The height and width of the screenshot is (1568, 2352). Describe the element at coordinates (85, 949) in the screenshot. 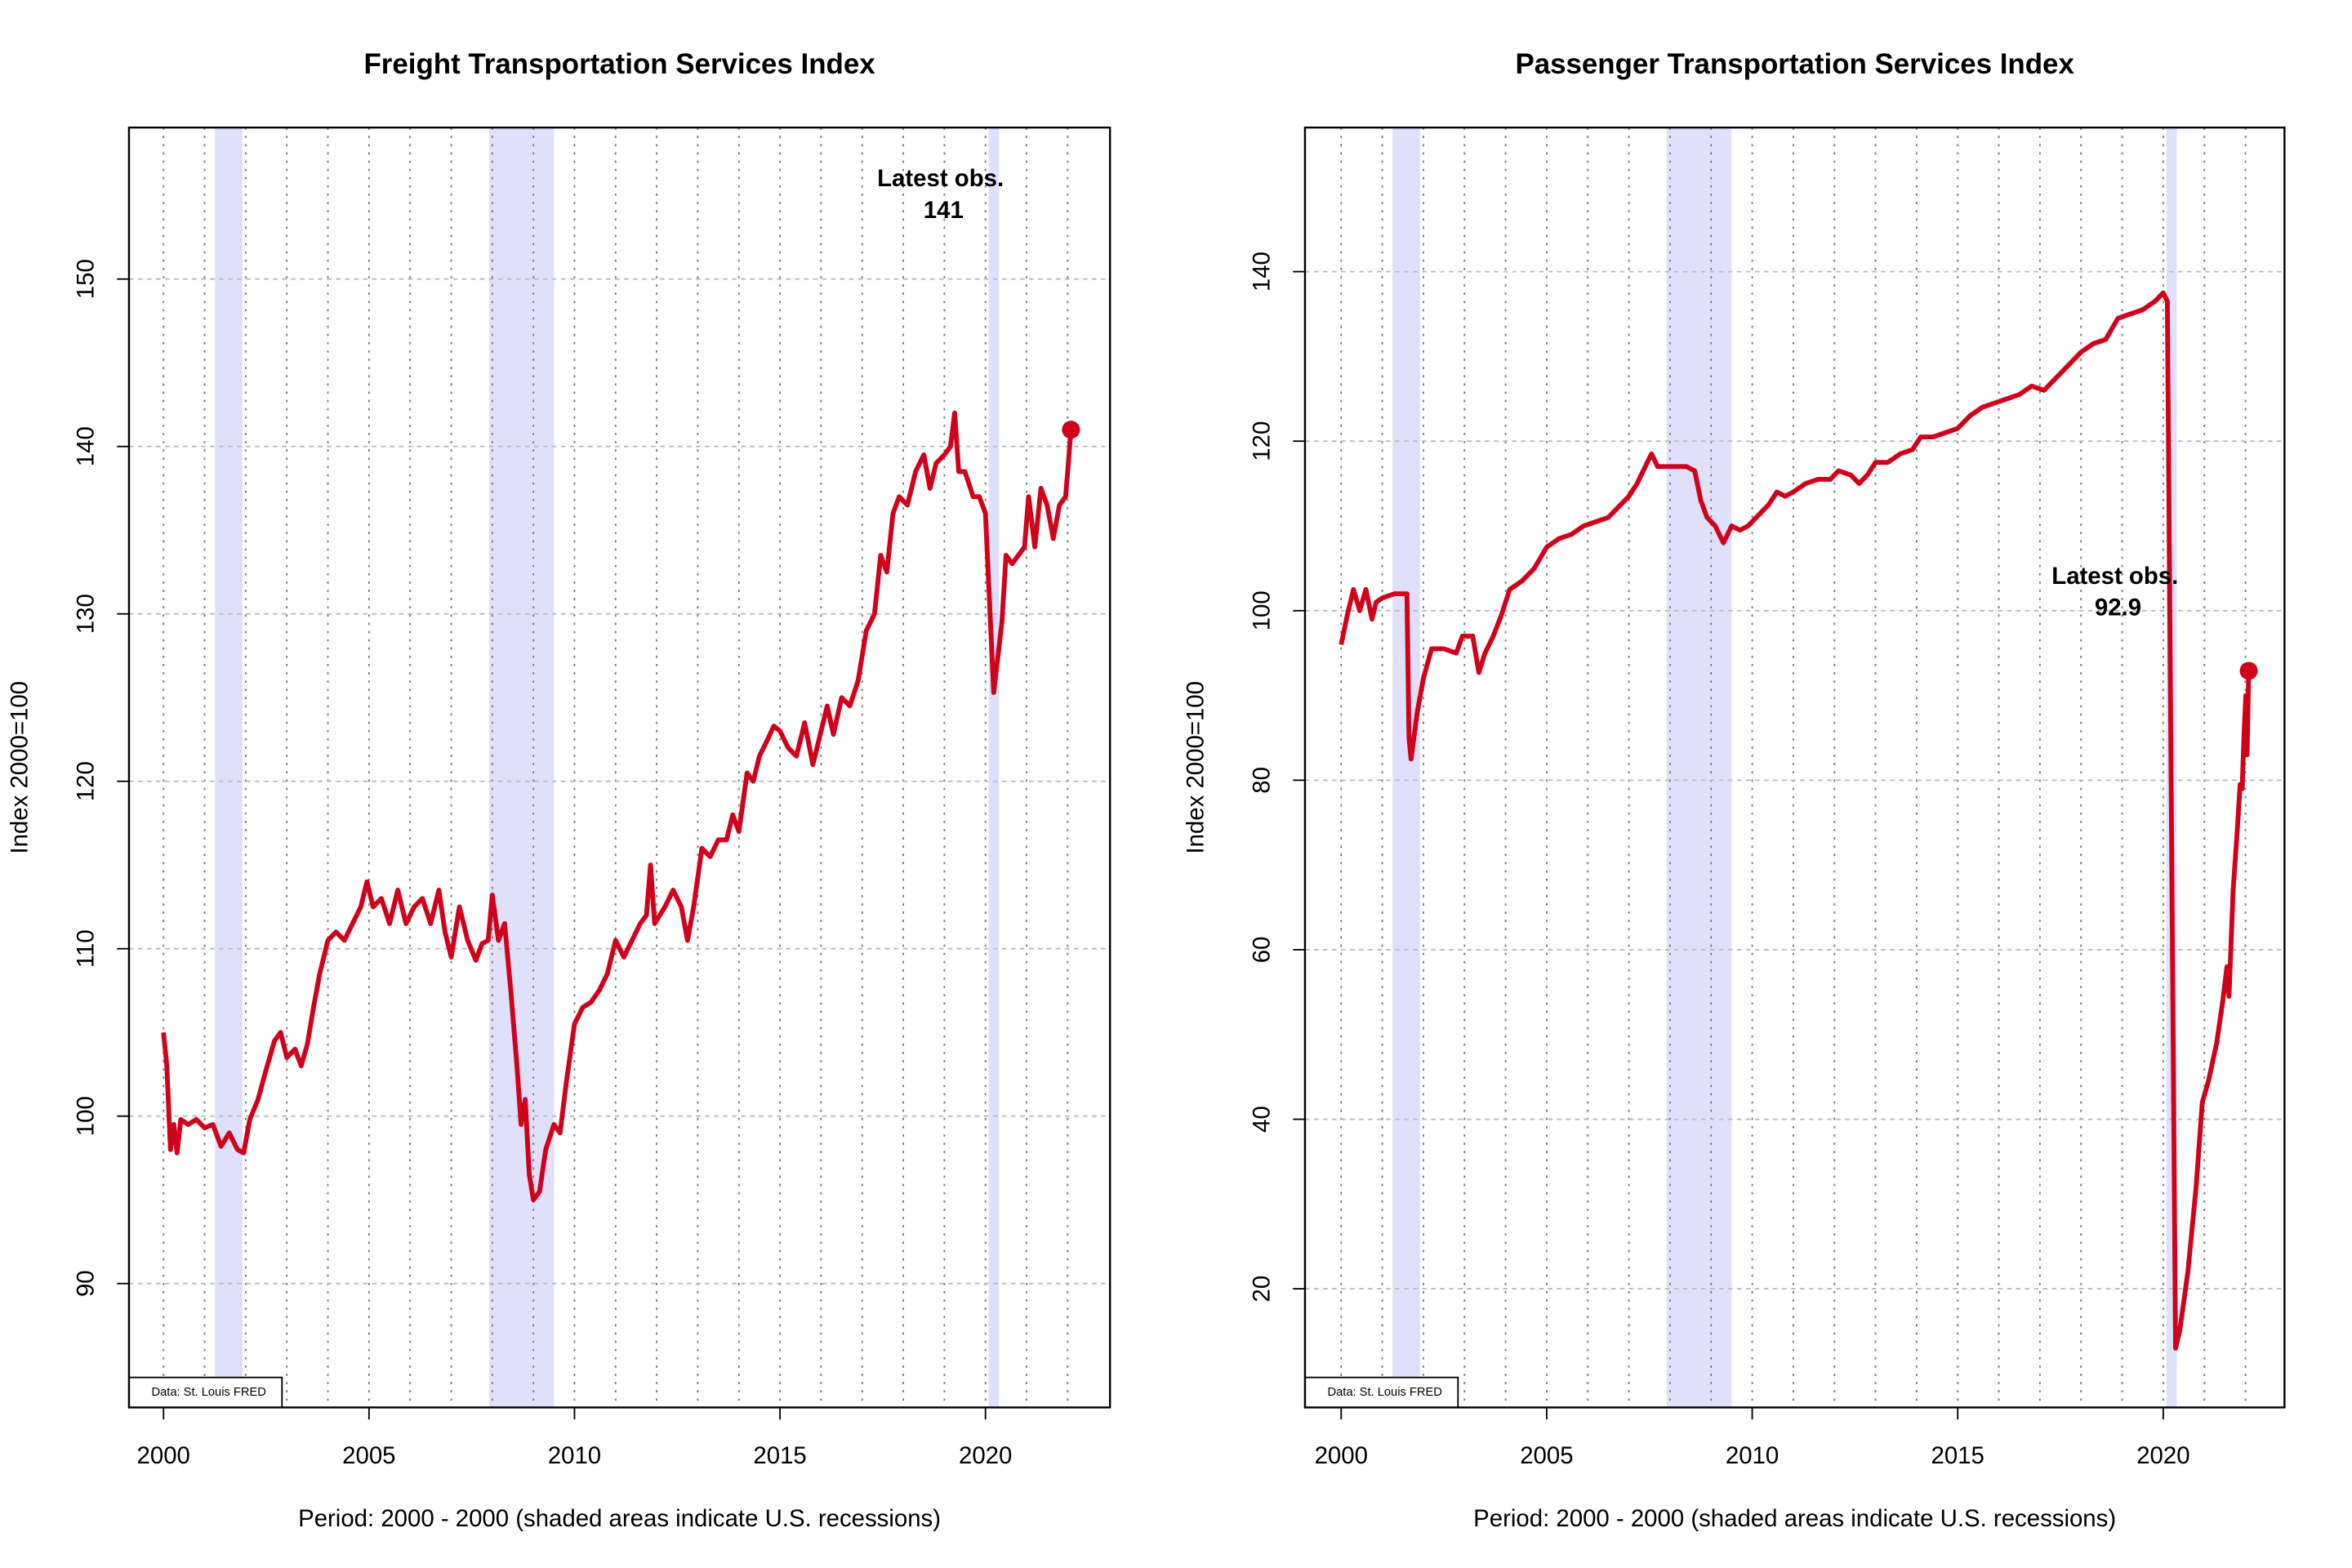

I see `y-tick-label: 110` at that location.